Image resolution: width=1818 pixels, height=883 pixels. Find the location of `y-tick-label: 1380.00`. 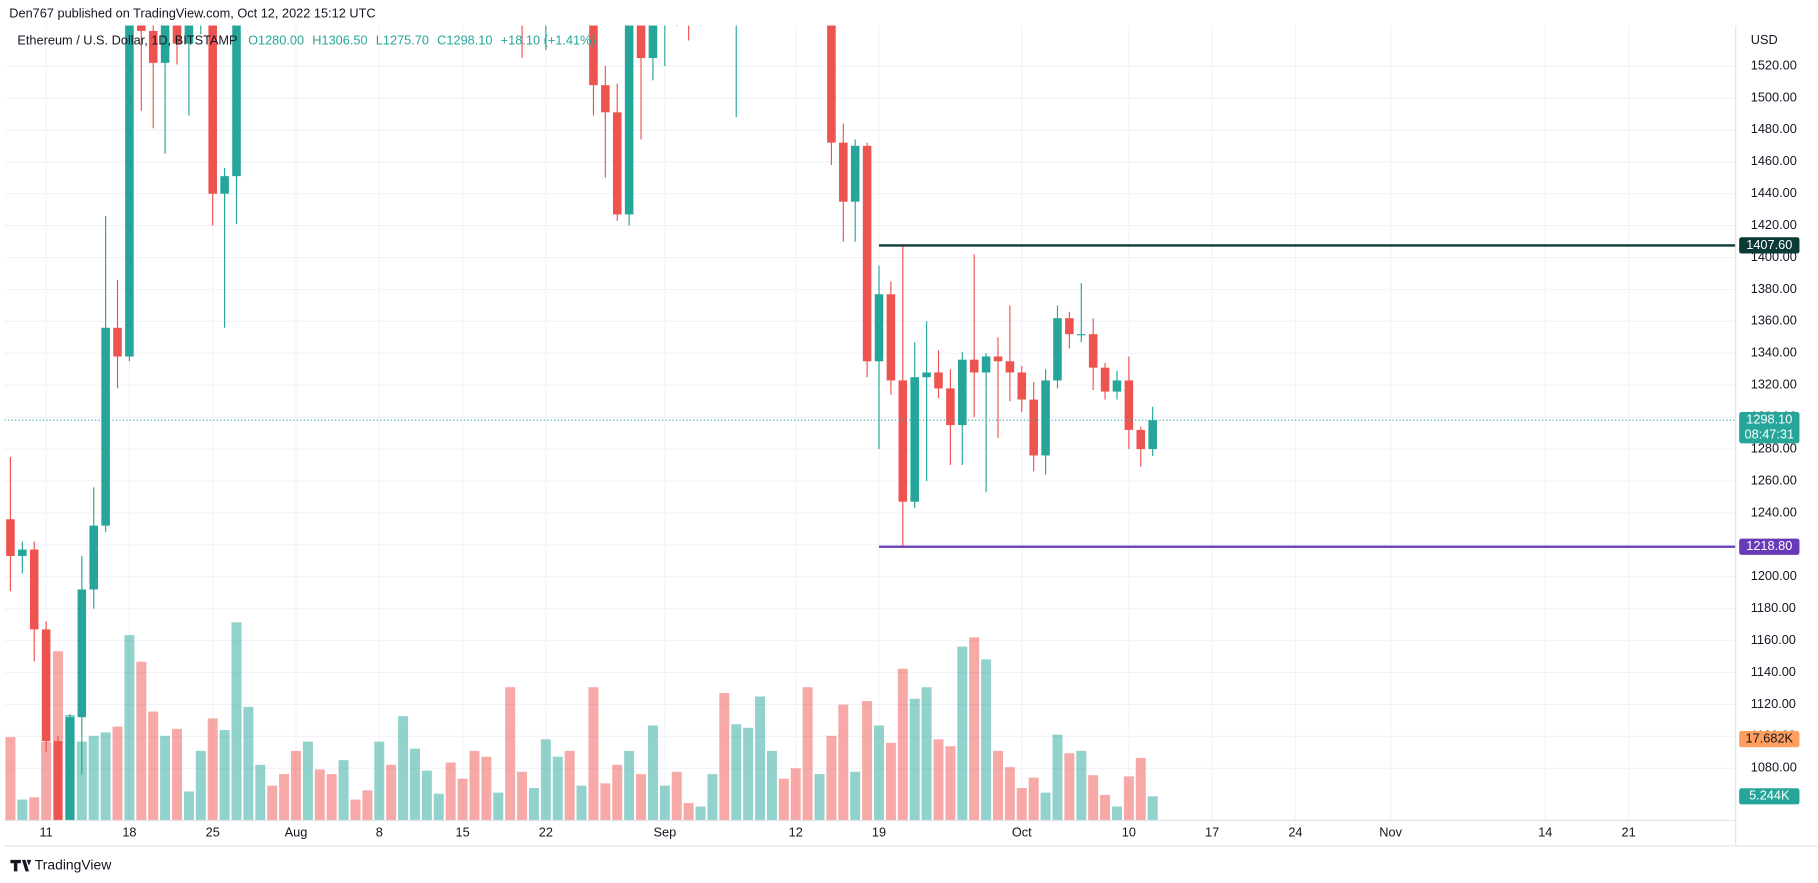

y-tick-label: 1380.00 is located at coordinates (1774, 288).